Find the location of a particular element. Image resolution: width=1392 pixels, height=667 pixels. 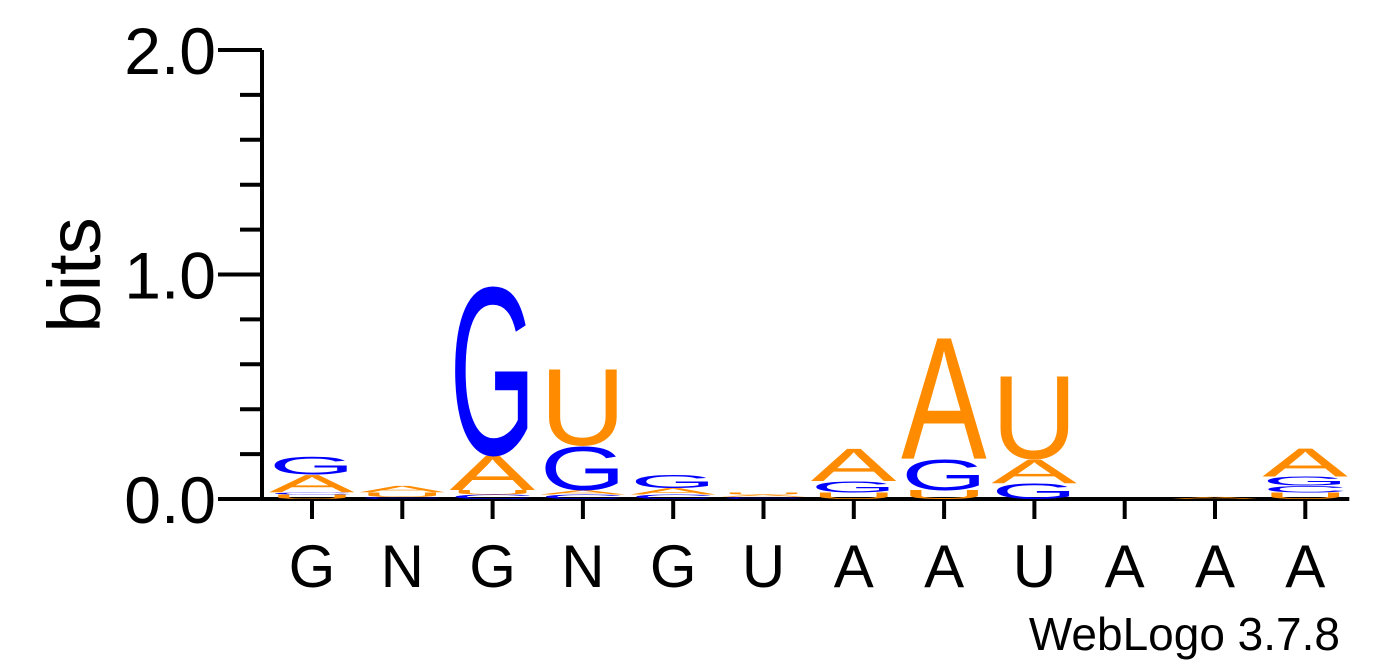

y-axis: 0.0 1.0 2.0 is located at coordinates (194, 275).